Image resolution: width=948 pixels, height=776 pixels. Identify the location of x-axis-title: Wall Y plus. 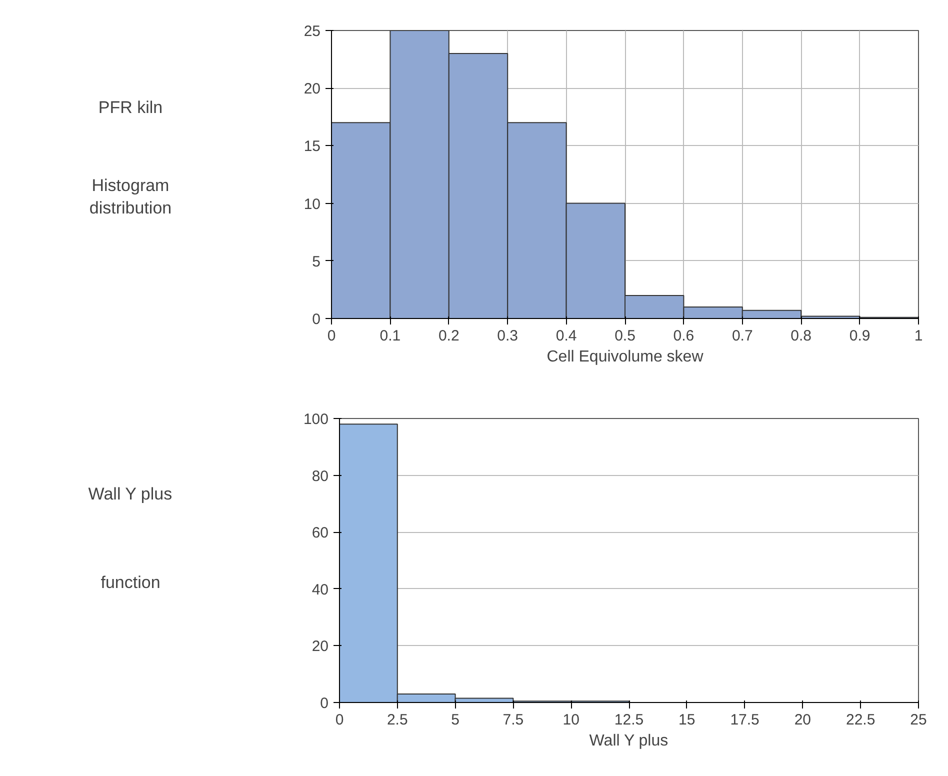
(628, 741).